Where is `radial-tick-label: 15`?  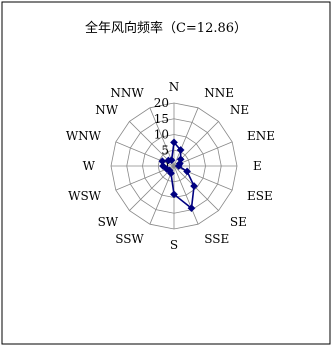
radial-tick-label: 15 is located at coordinates (161, 119).